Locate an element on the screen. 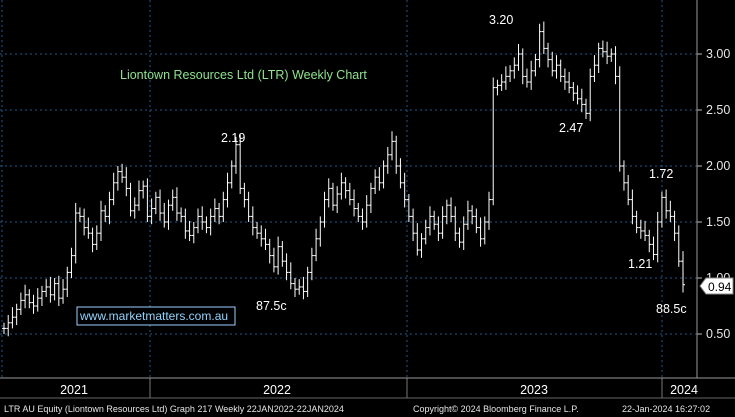 This screenshot has height=417, width=735. last-price-box is located at coordinates (716, 286).